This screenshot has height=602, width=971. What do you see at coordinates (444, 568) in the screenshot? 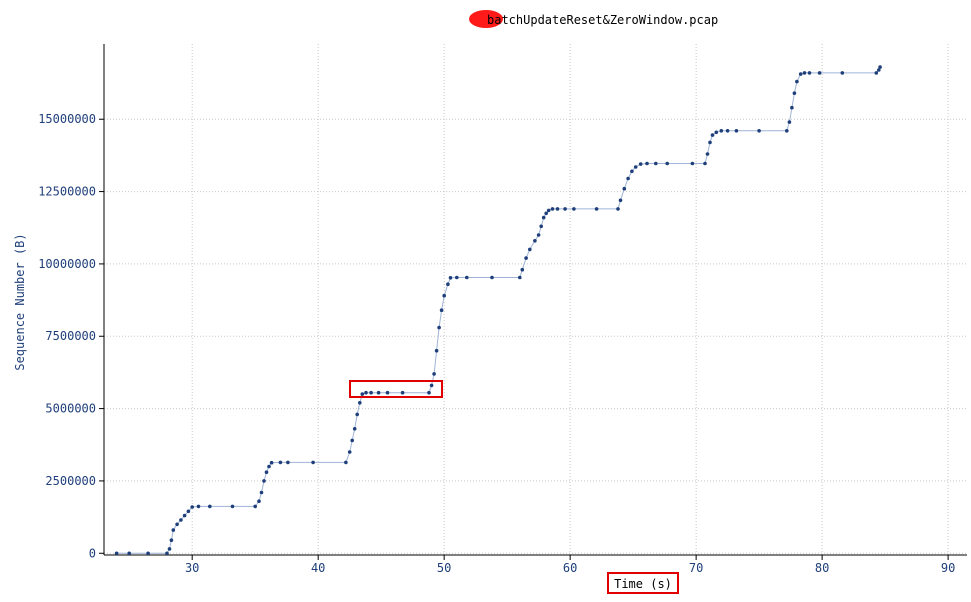
I see `x-tick-label: 50` at bounding box center [444, 568].